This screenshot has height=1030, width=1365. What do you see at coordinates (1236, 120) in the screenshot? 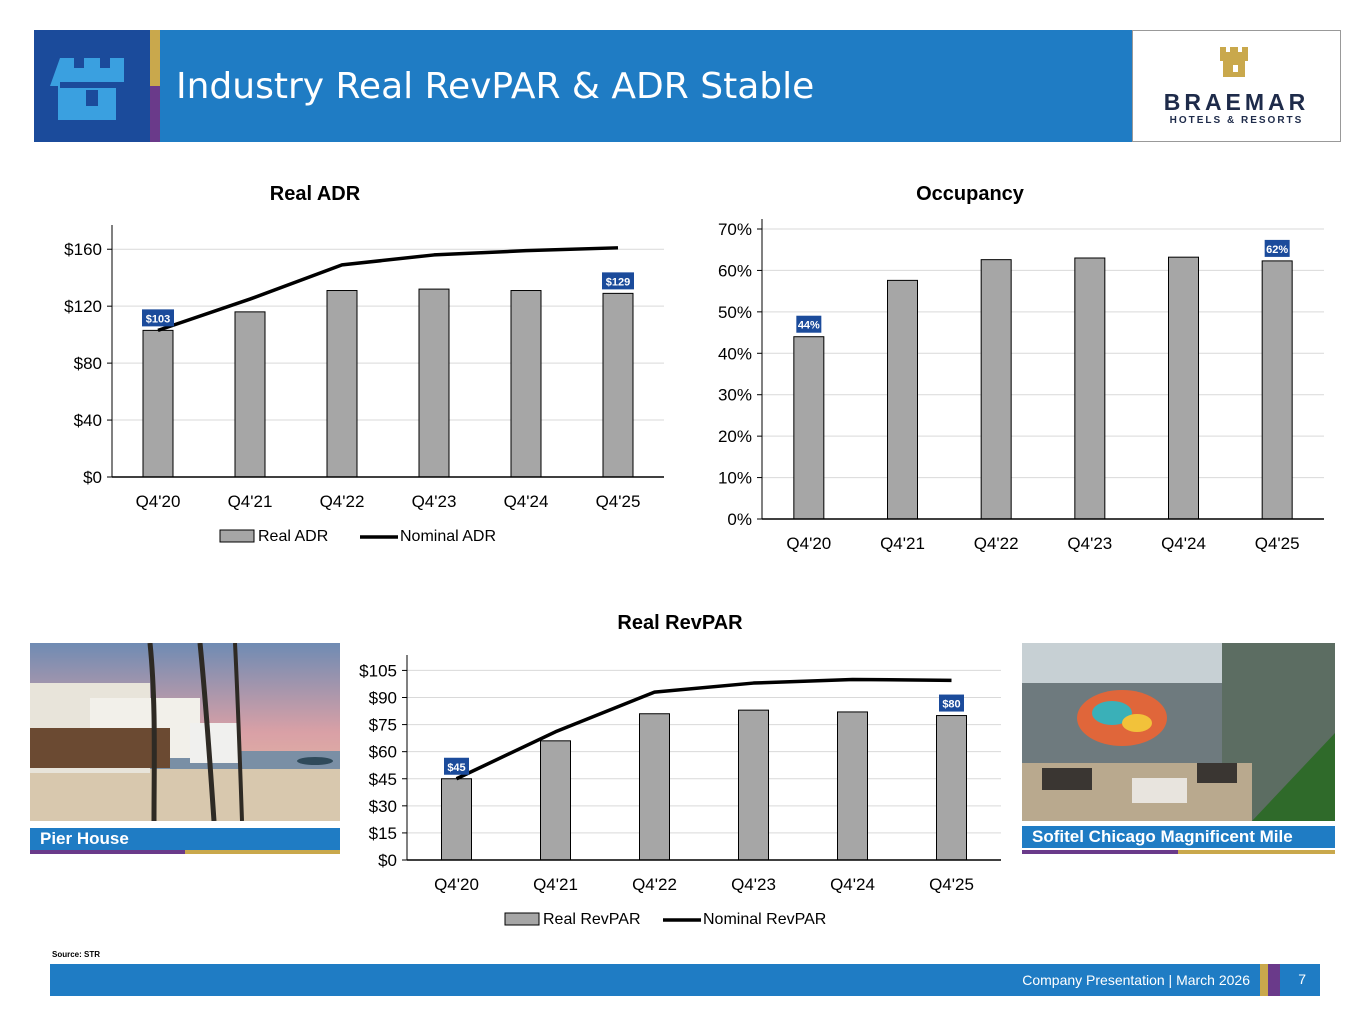
I see `logo-subtitle: HOTELS & RESORTS` at bounding box center [1236, 120].